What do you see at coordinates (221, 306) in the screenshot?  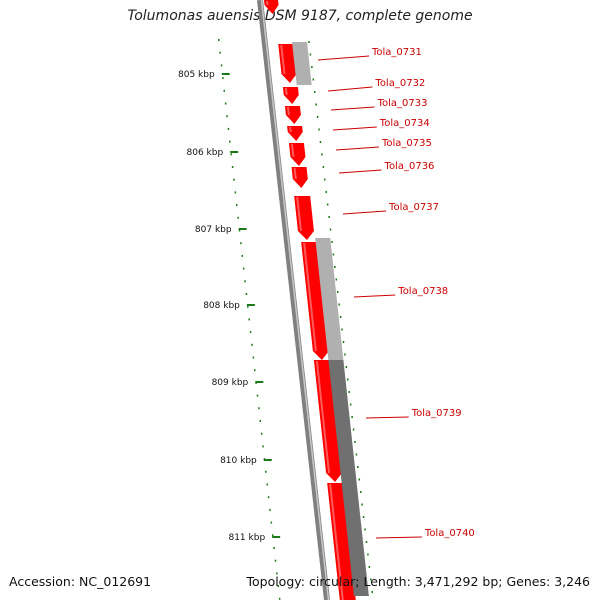 I see `tick-label: 808 kbp` at bounding box center [221, 306].